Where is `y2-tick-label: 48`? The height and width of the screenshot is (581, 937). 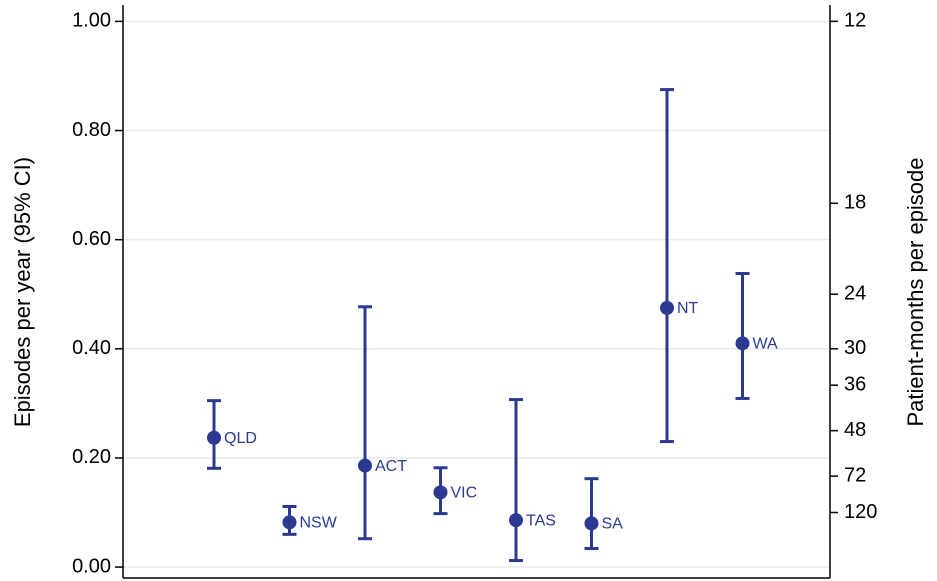 y2-tick-label: 48 is located at coordinates (855, 430).